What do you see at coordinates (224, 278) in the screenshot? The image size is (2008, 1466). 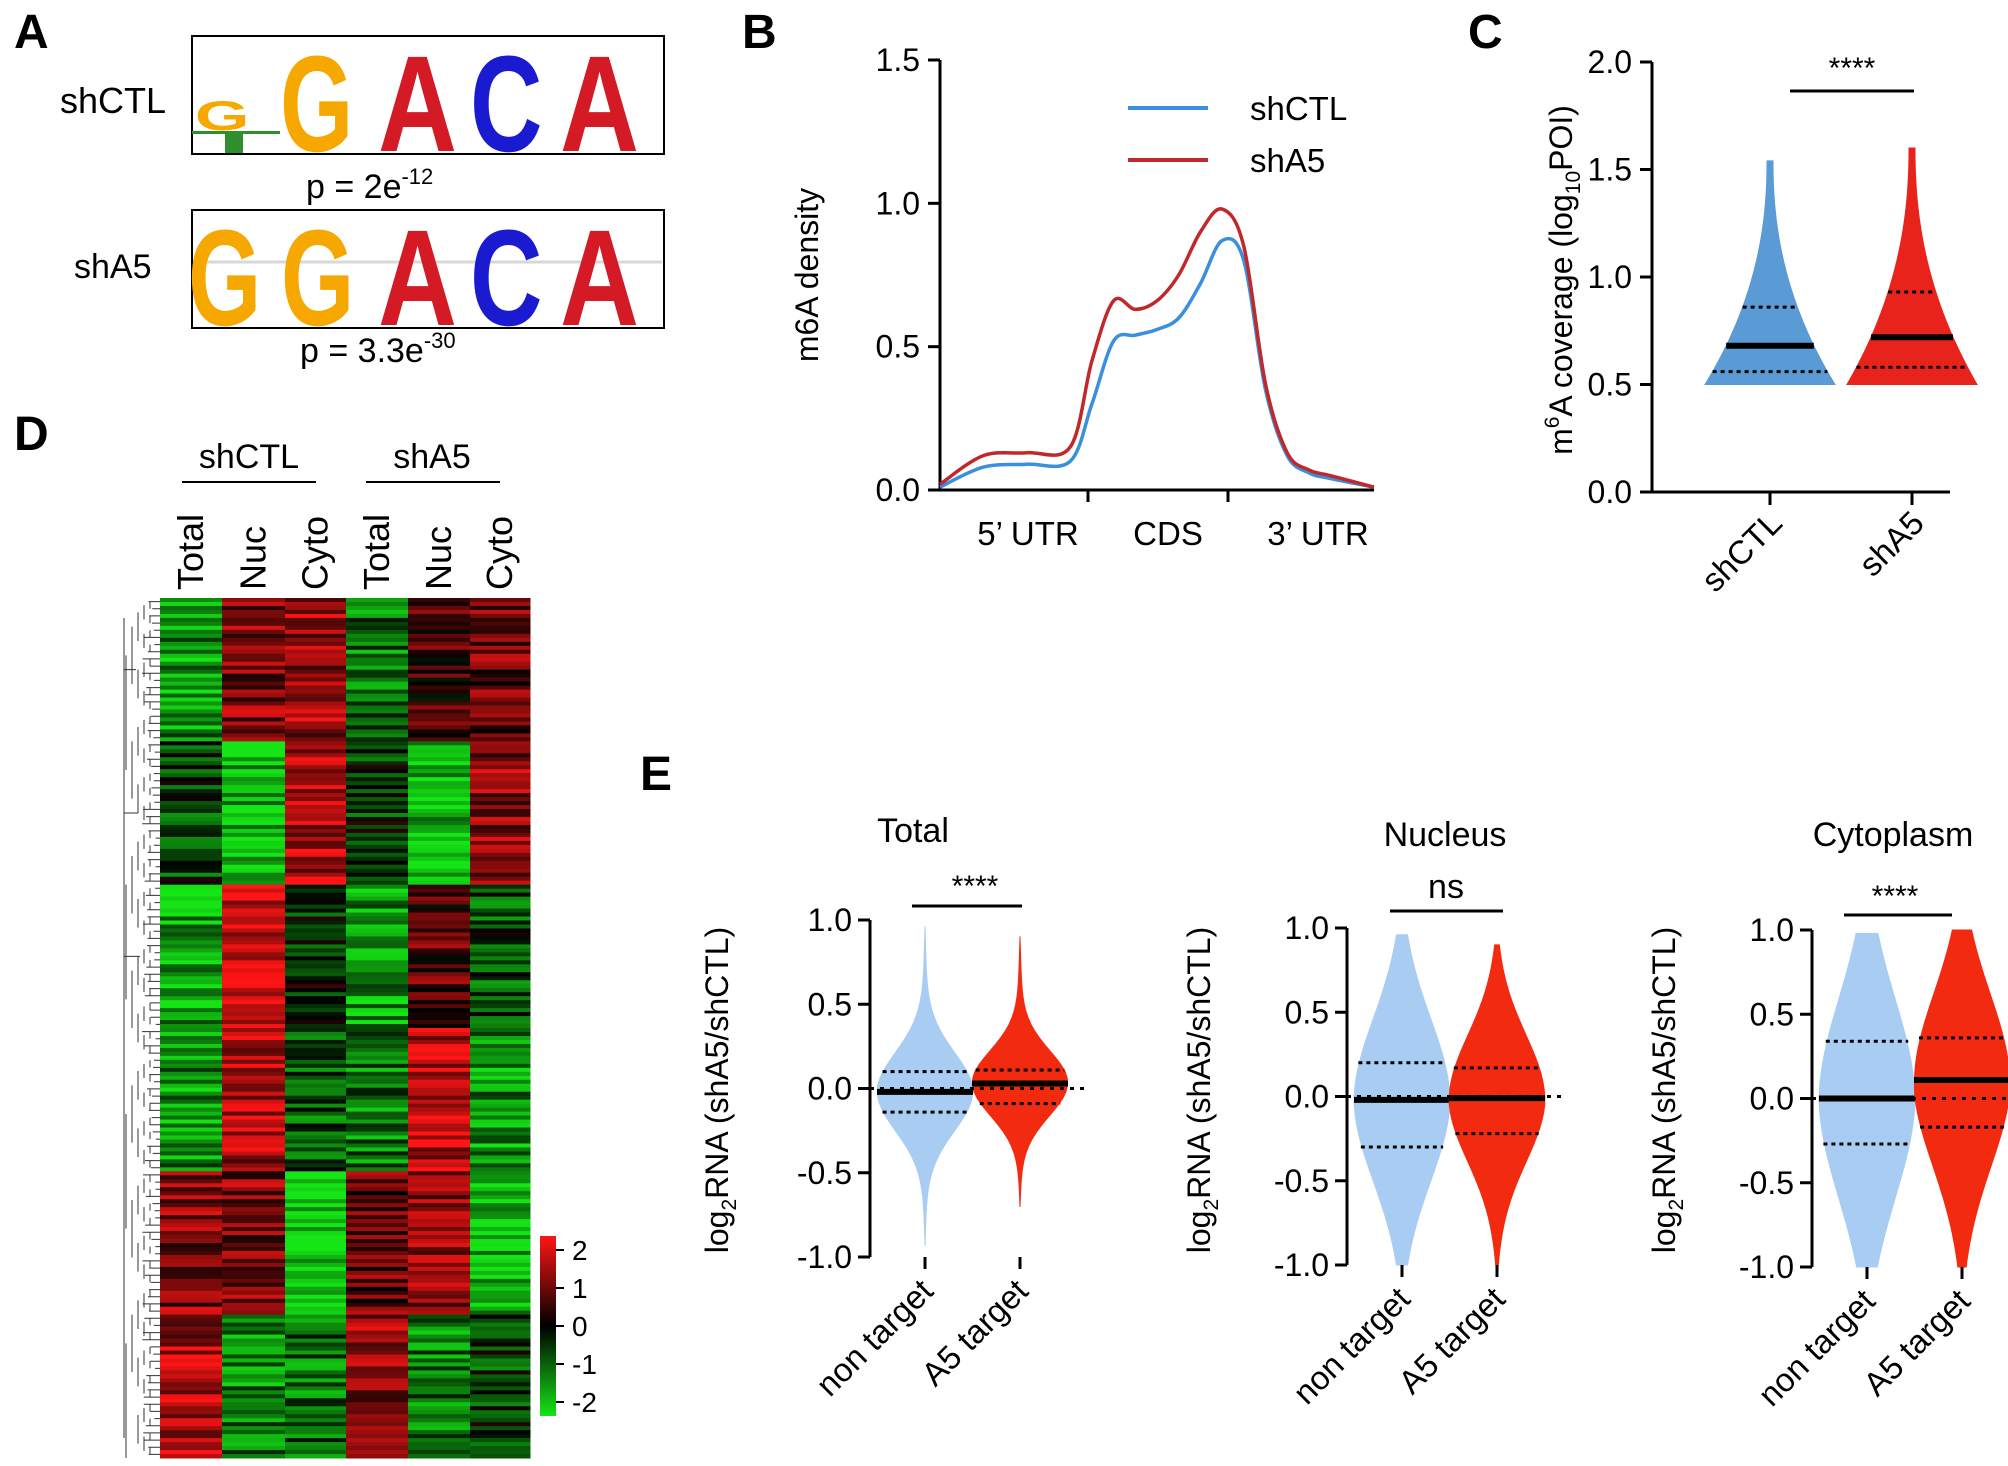 I see `logo-sha5-letter-g1: G` at bounding box center [224, 278].